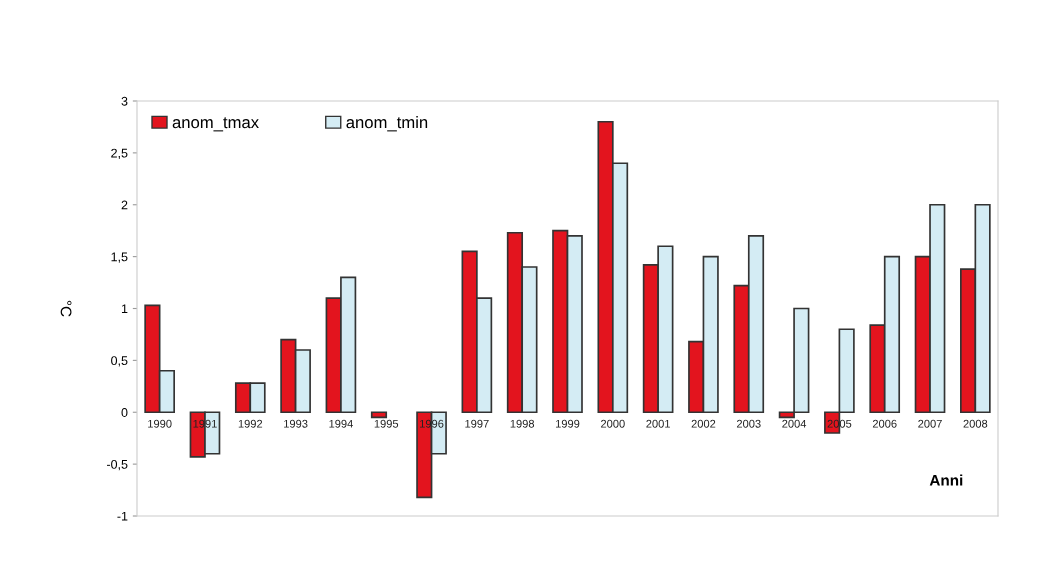 This screenshot has width=1061, height=580. Describe the element at coordinates (522, 423) in the screenshot. I see `x-tick-label: 1998` at that location.